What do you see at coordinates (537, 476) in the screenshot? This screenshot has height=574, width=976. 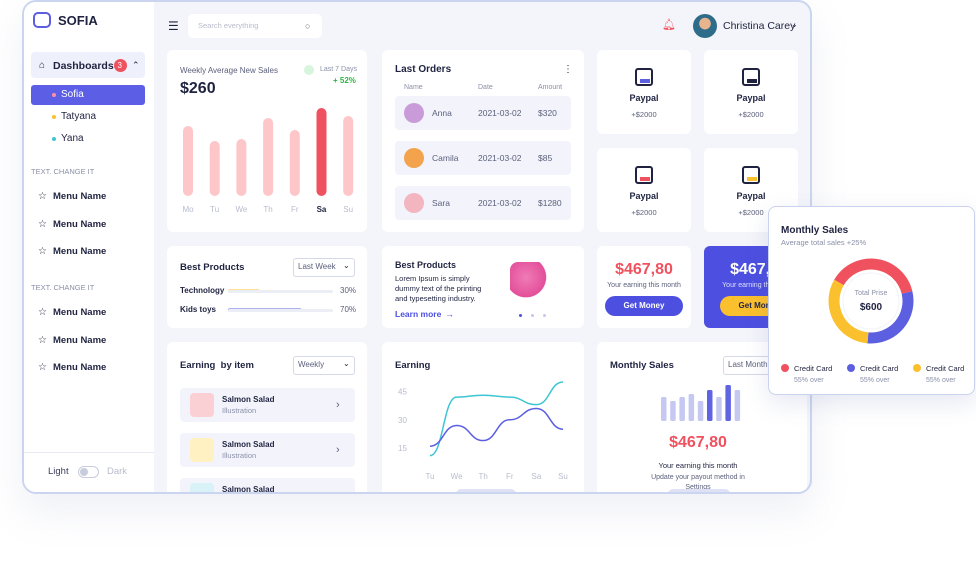 I see `x-tick-label: Sa` at bounding box center [537, 476].